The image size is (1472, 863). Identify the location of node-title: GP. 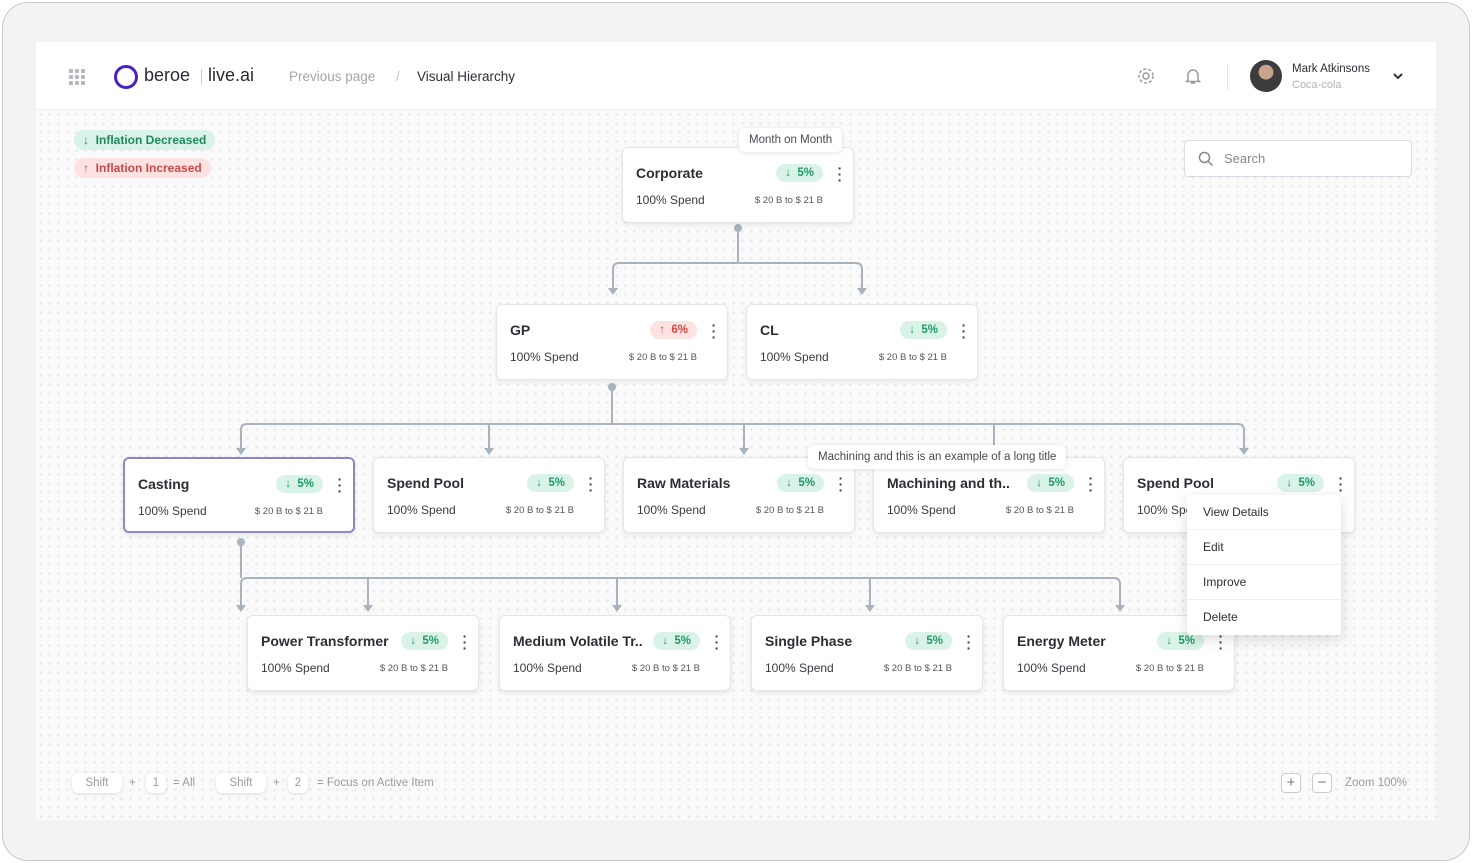
(520, 330).